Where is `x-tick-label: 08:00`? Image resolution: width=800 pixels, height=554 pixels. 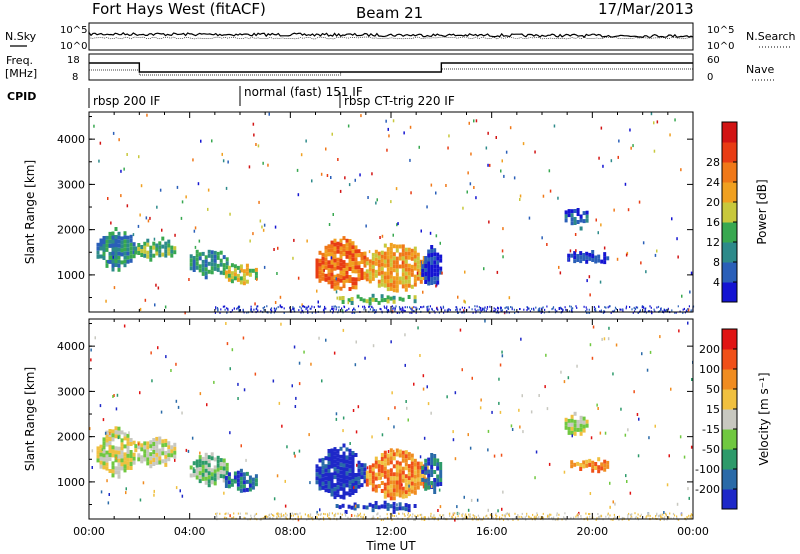
x-tick-label: 08:00 is located at coordinates (290, 531).